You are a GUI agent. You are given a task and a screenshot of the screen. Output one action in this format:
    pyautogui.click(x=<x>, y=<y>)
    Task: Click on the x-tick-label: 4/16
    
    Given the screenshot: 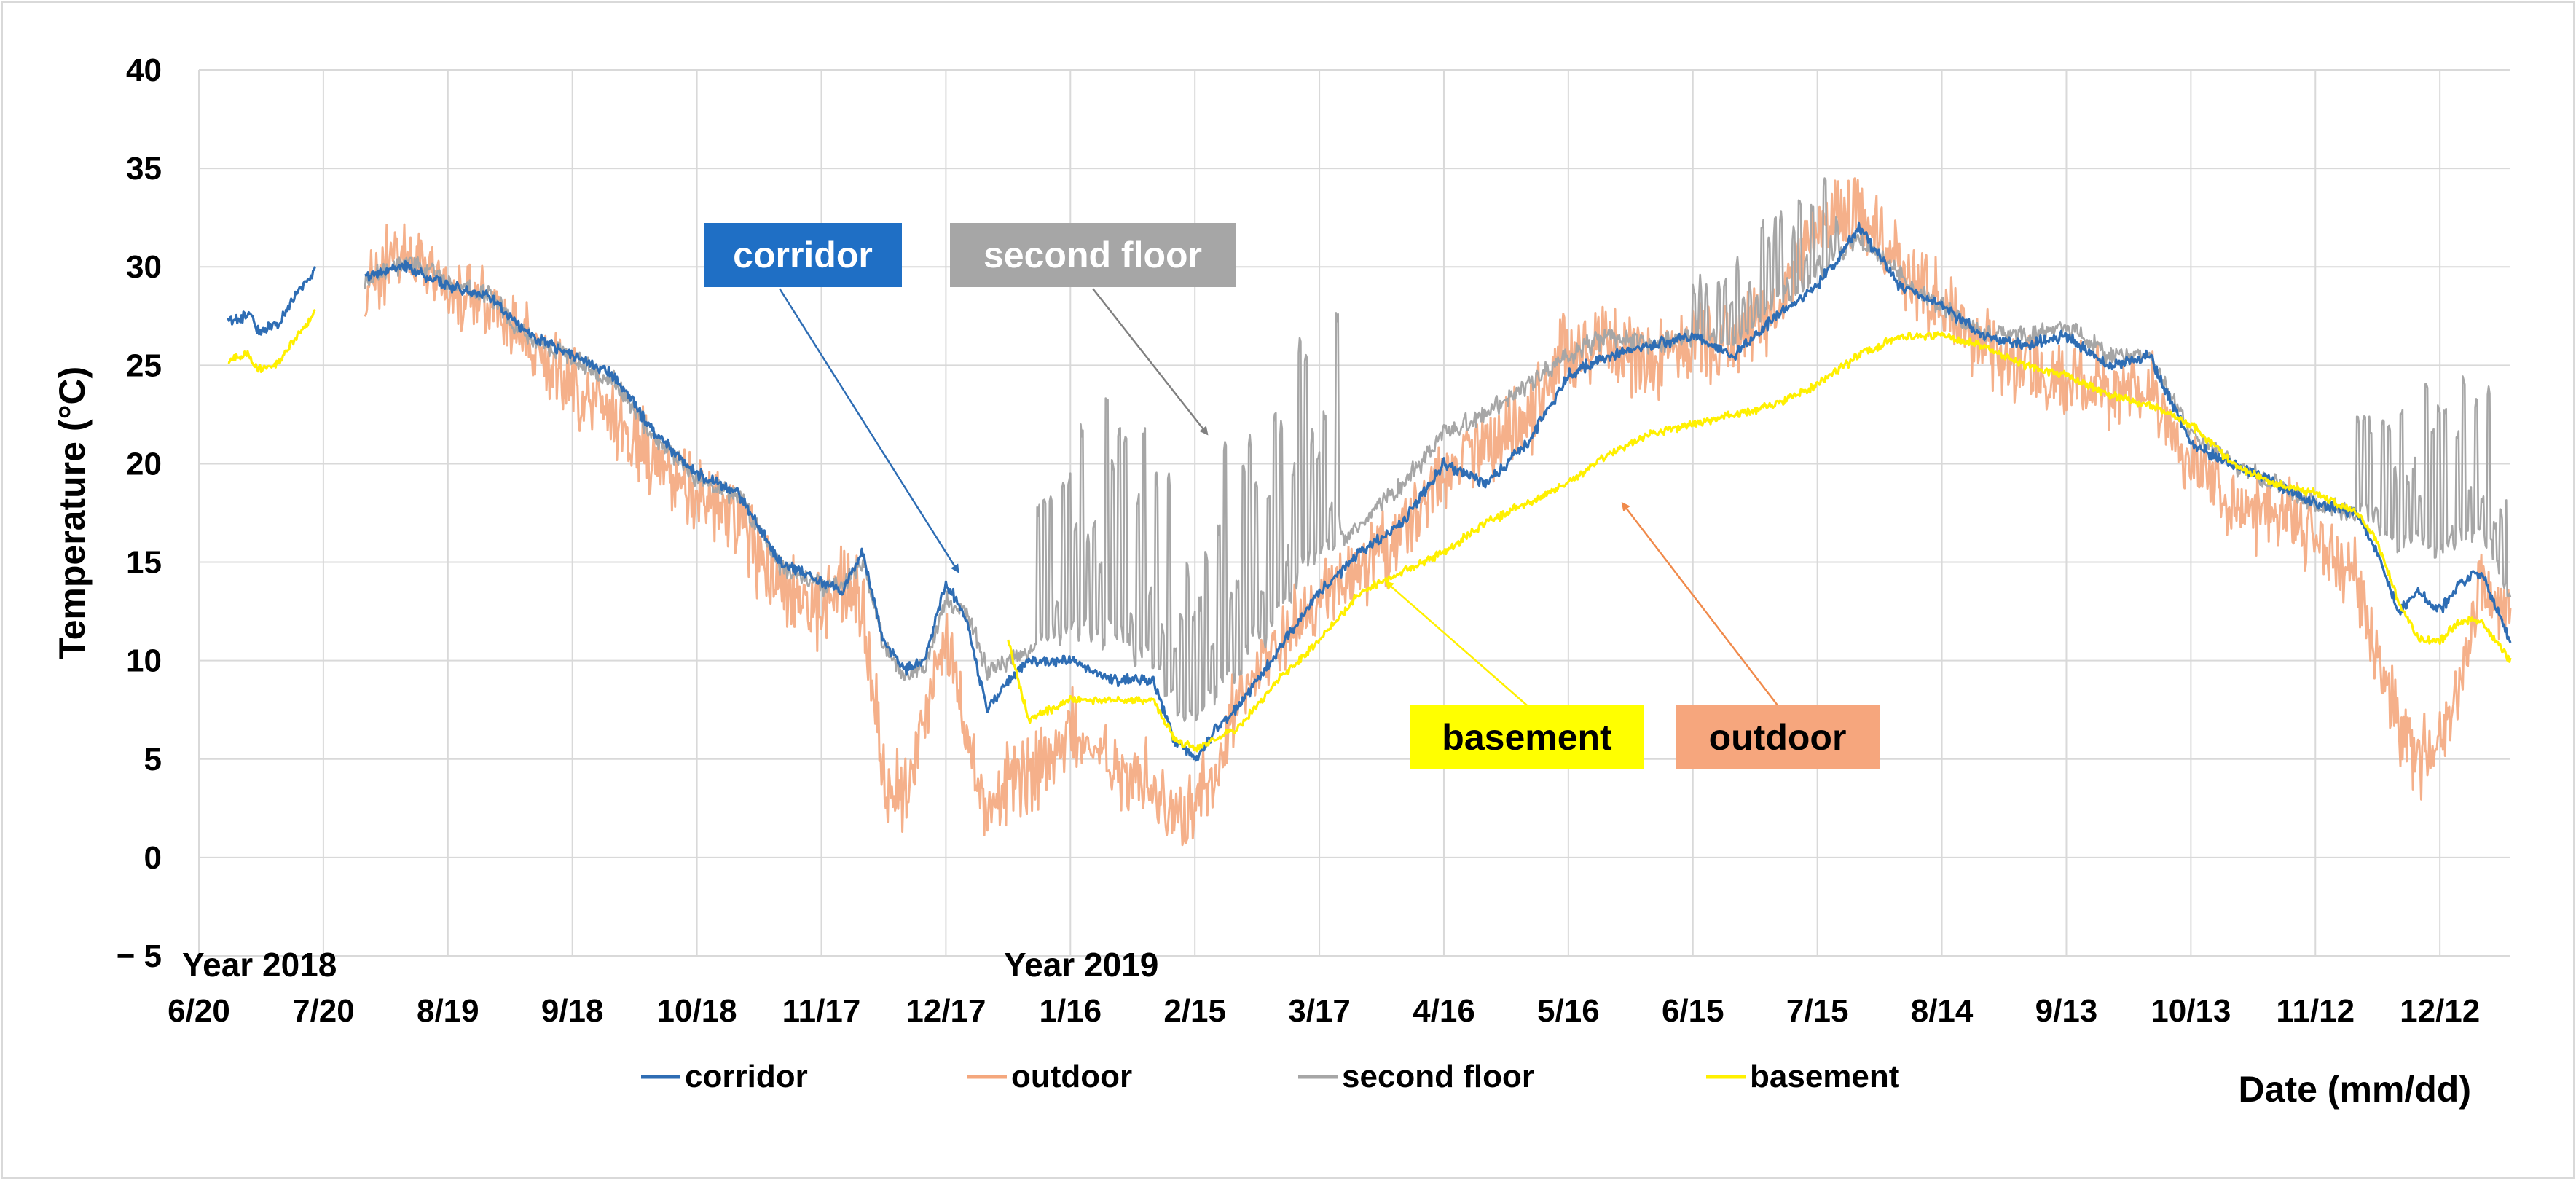 What is the action you would take?
    pyautogui.click(x=1444, y=1011)
    